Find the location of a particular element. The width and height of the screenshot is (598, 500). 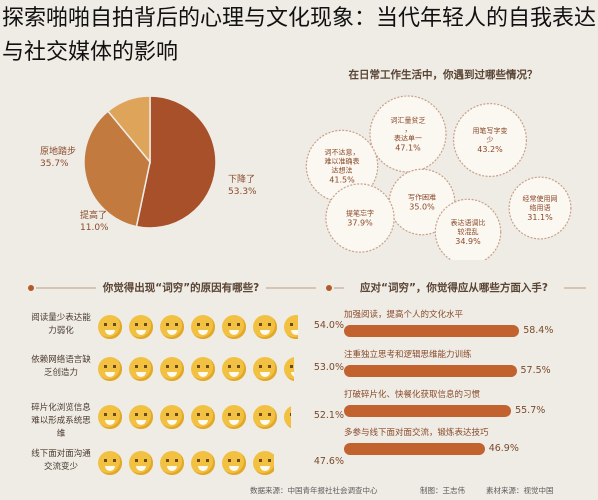

bubble-value: 43.2% is located at coordinates (490, 149).